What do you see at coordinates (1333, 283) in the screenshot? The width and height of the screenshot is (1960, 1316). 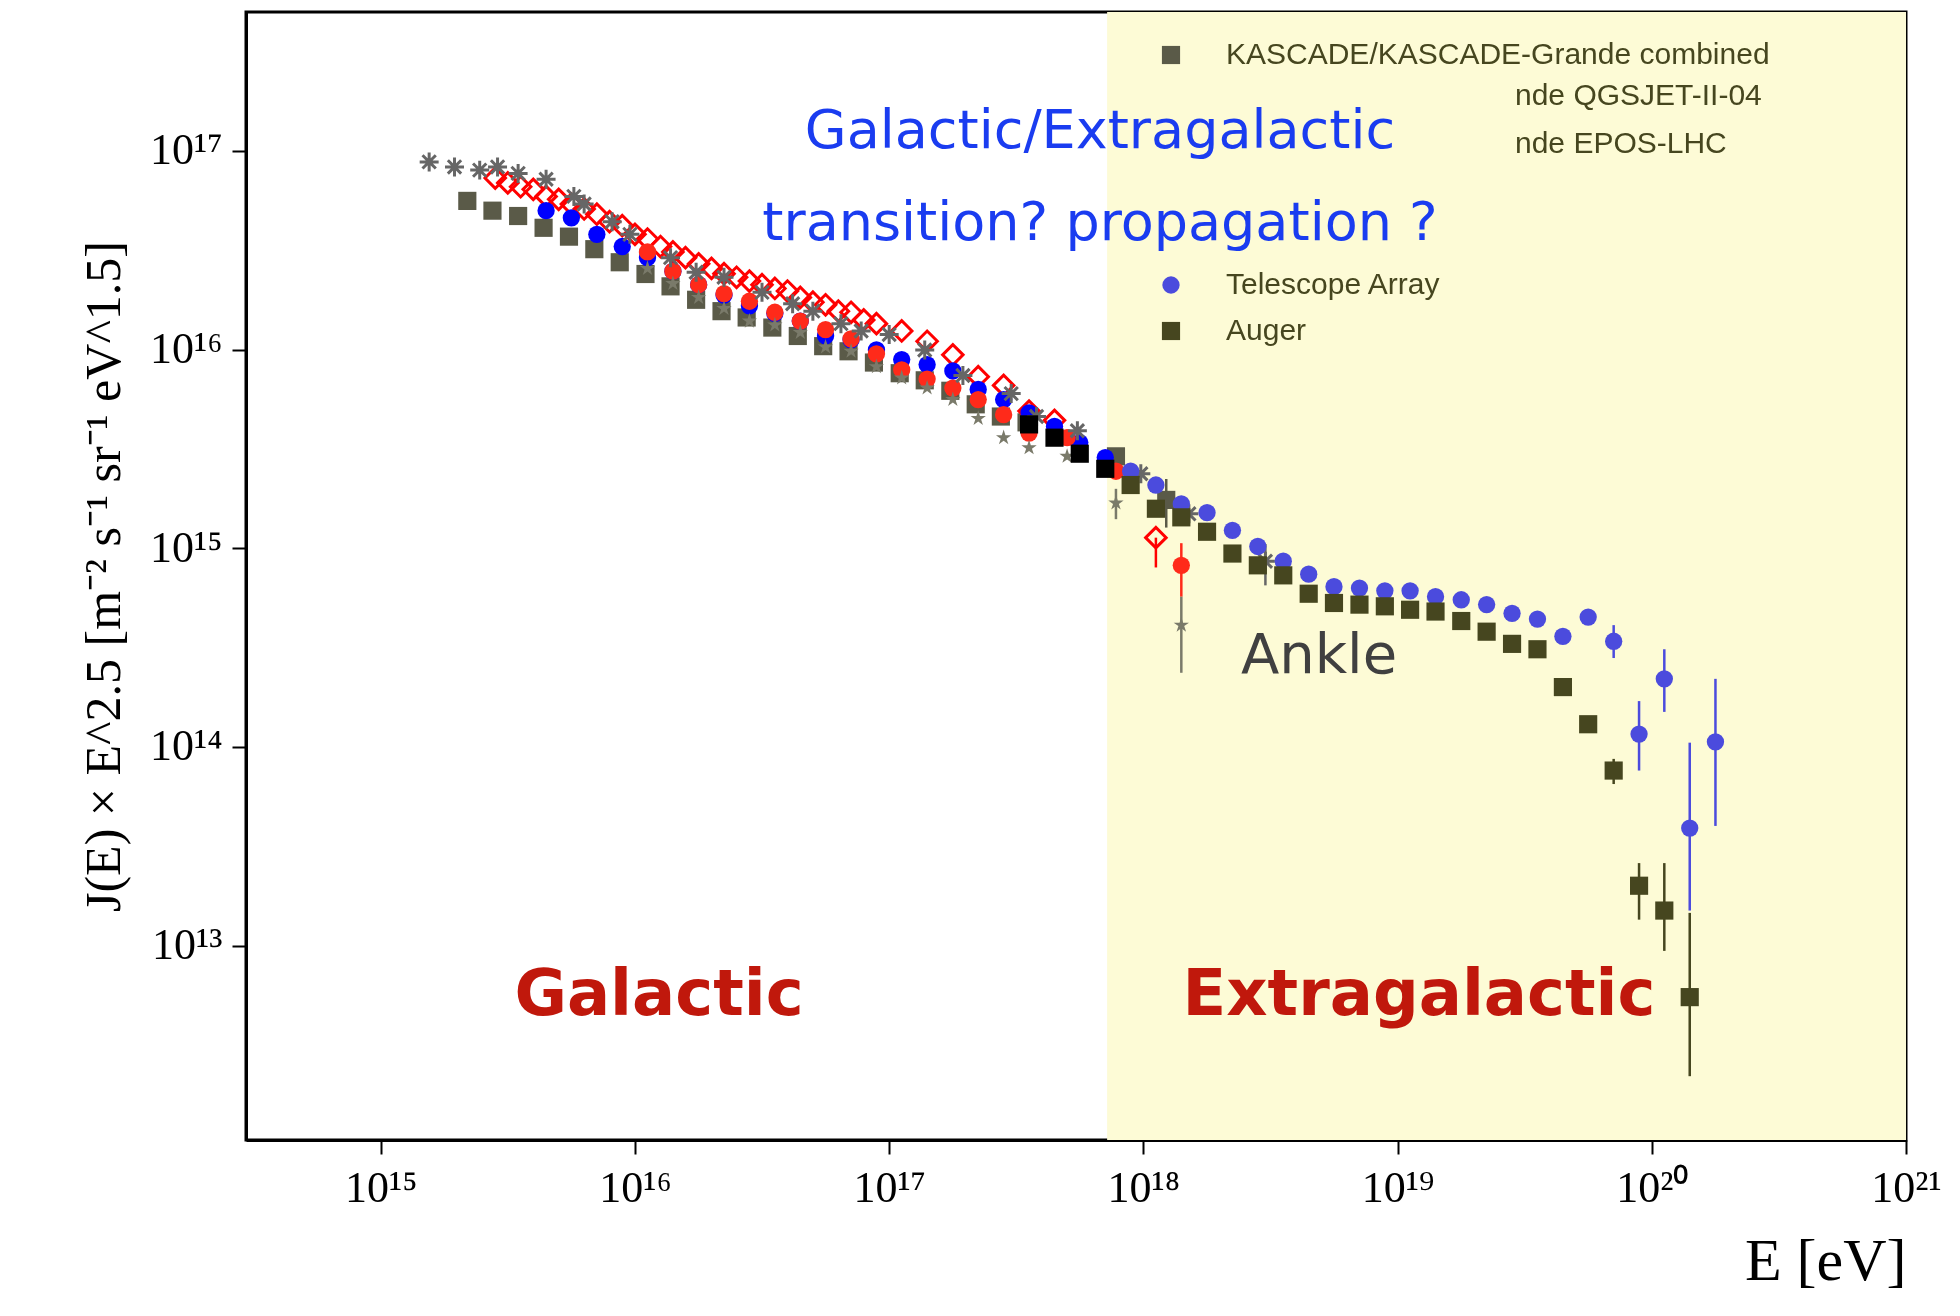 I see `legend-label: Telescope Array` at bounding box center [1333, 283].